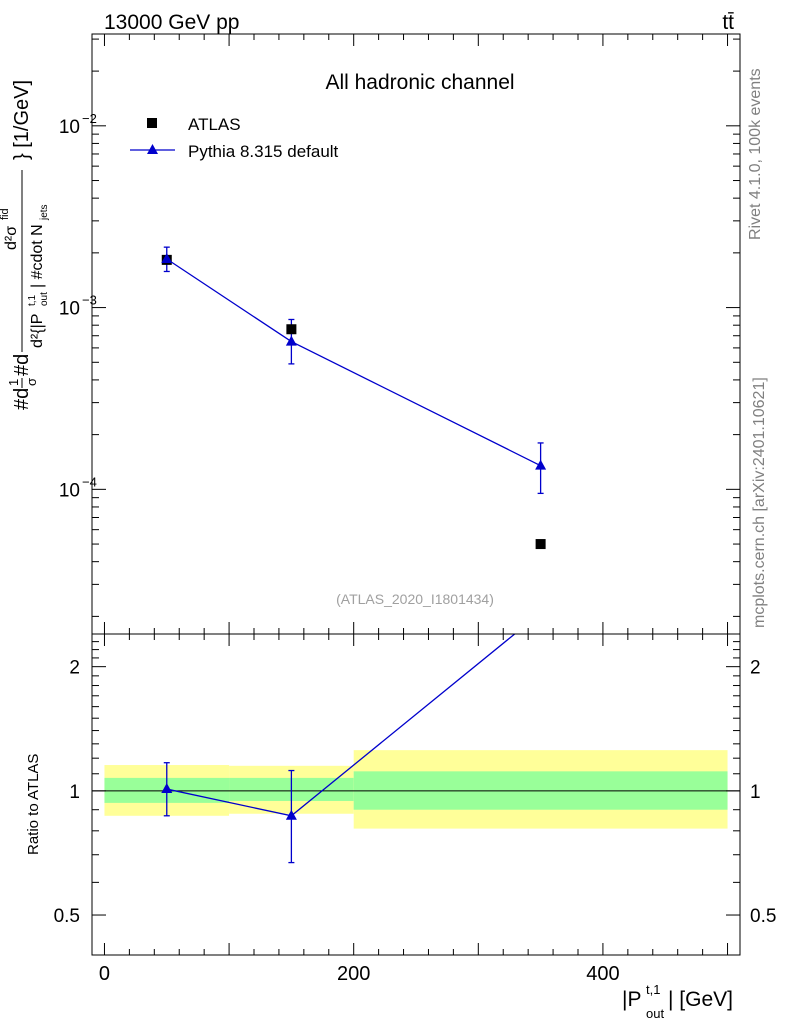  What do you see at coordinates (31, 382) in the screenshot?
I see `svg-text: σ` at bounding box center [31, 382].